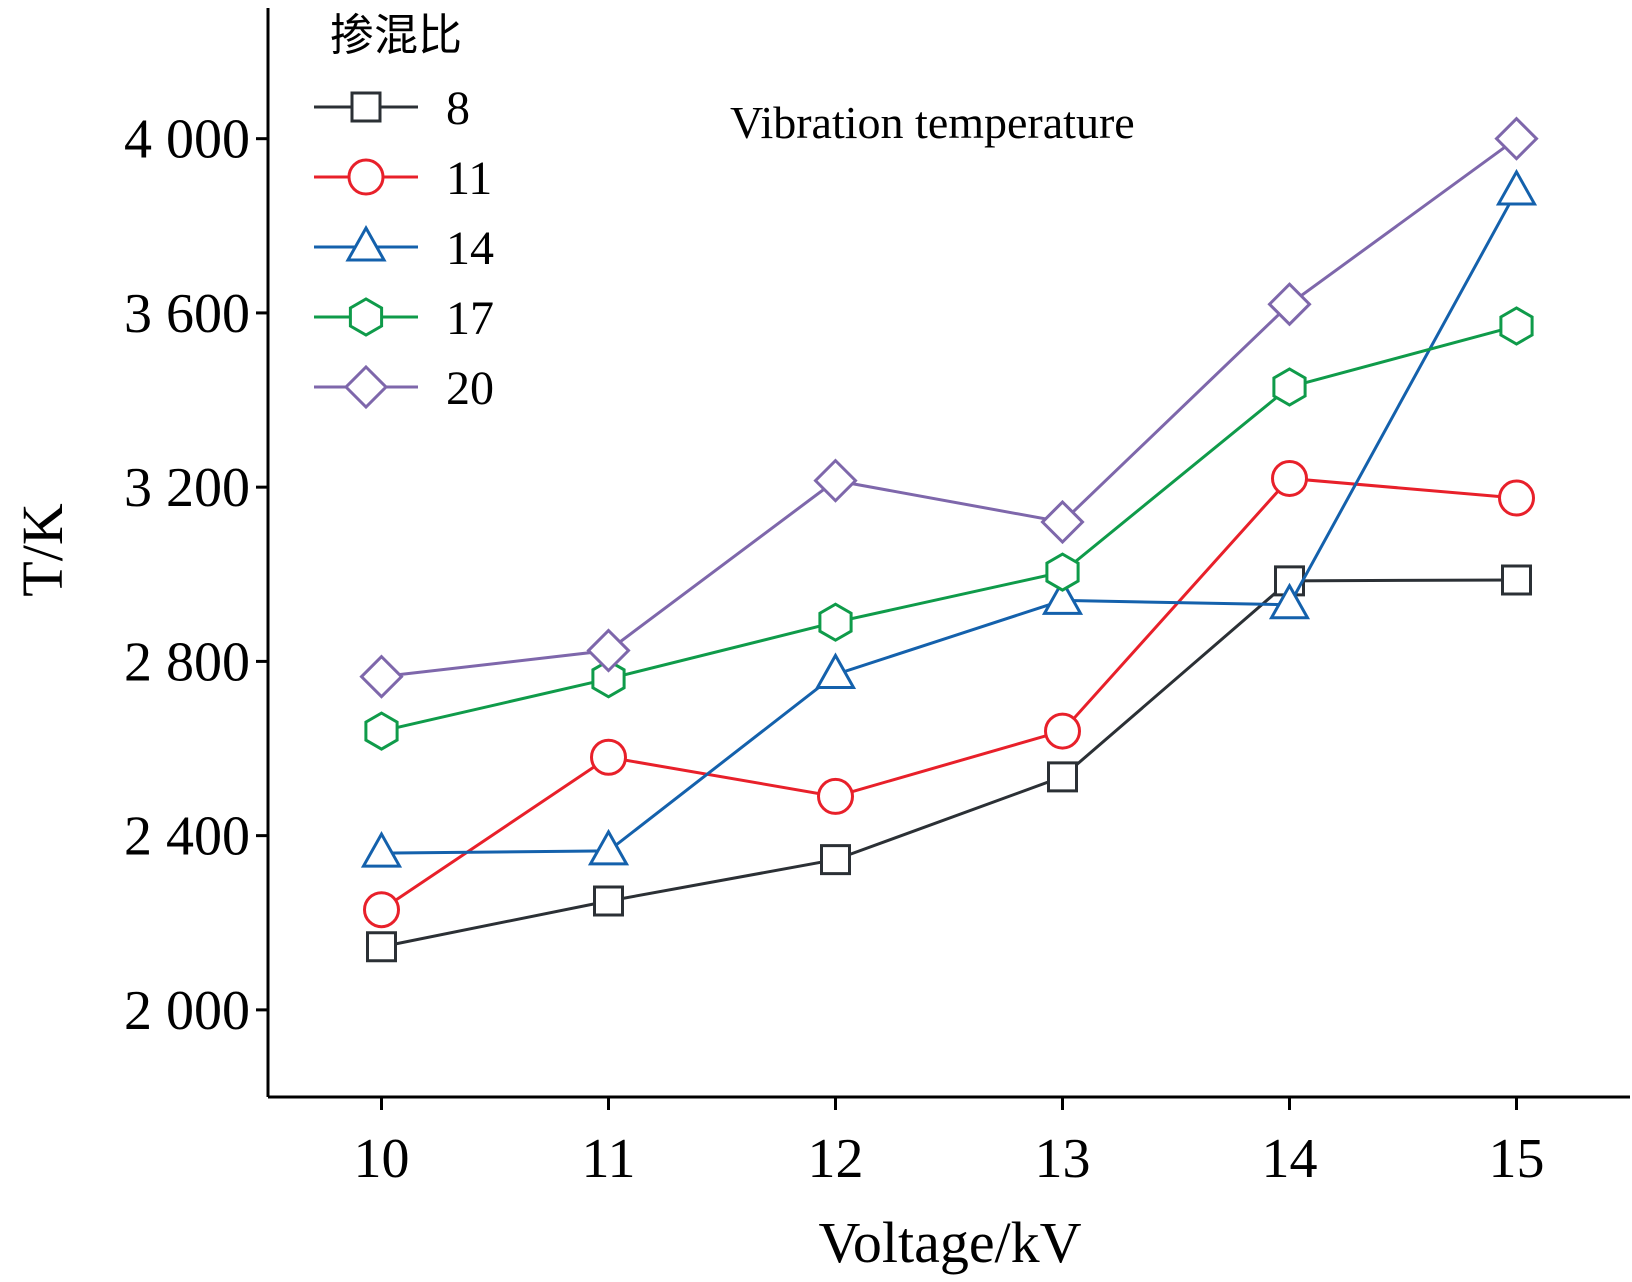 This screenshot has width=1632, height=1282. I want to click on y-tick-label: 2 000, so click(187, 1011).